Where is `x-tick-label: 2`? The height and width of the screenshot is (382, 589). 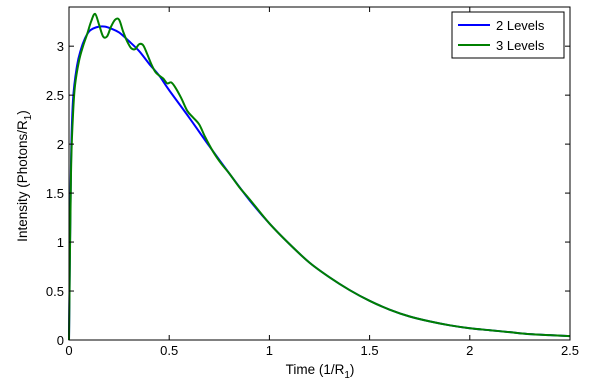
x-tick-label: 2 is located at coordinates (469, 350).